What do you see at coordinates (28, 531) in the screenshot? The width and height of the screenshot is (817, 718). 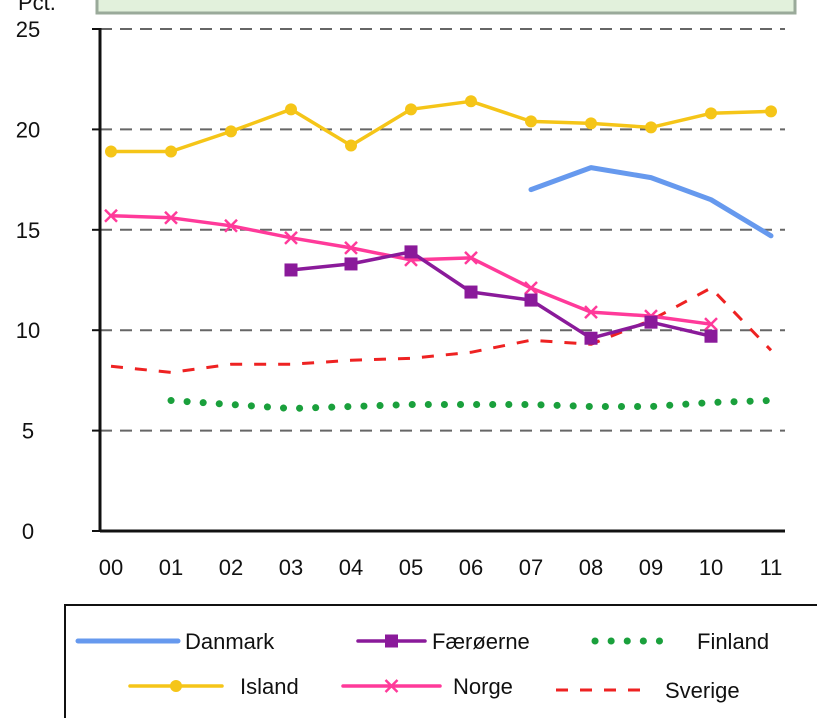 I see `y-tick-label: 0` at bounding box center [28, 531].